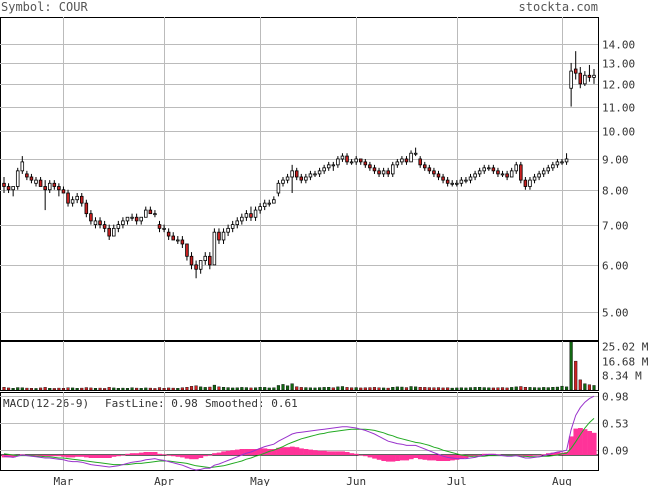 The image size is (655, 486). I want to click on macd-fast-line, so click(299, 433).